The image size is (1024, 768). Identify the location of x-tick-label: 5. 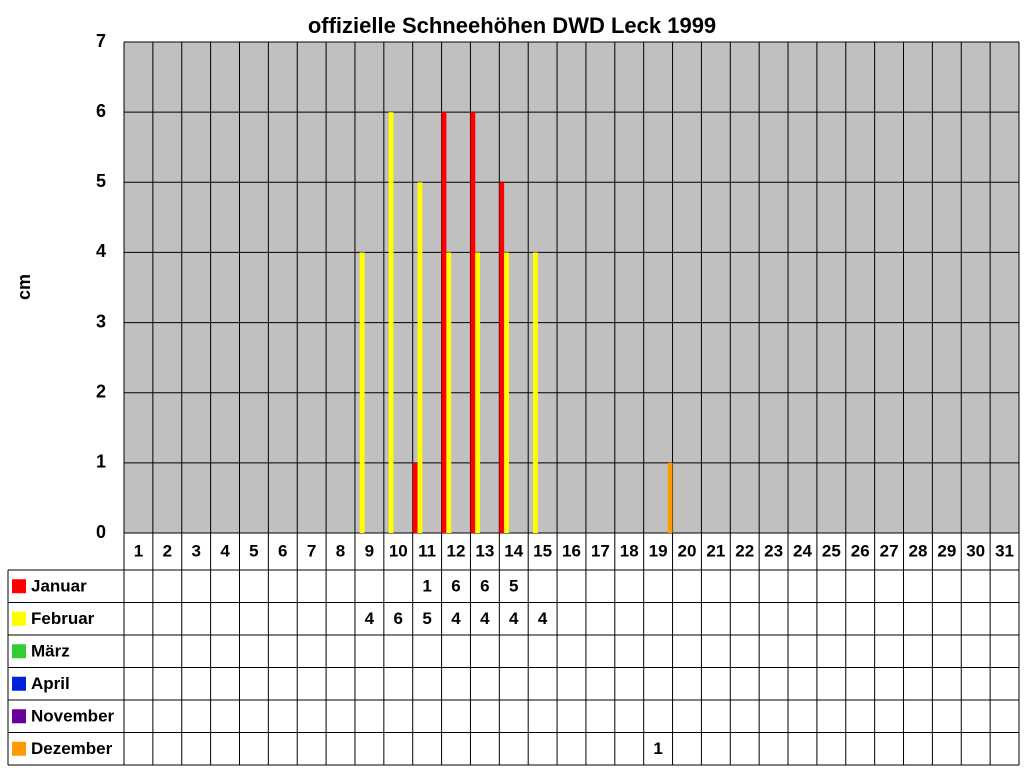
(253, 550).